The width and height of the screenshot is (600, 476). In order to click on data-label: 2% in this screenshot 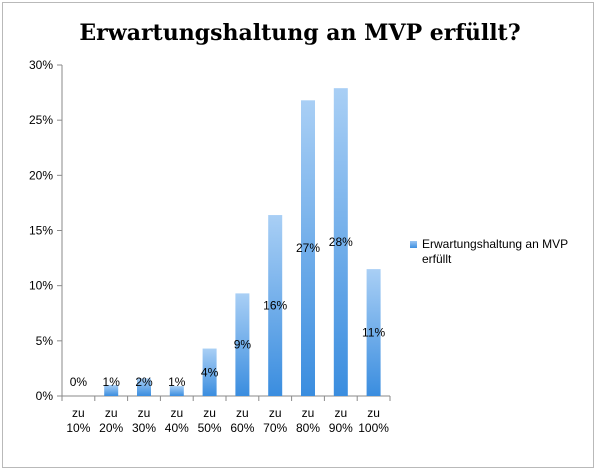, I will do `click(144, 382)`.